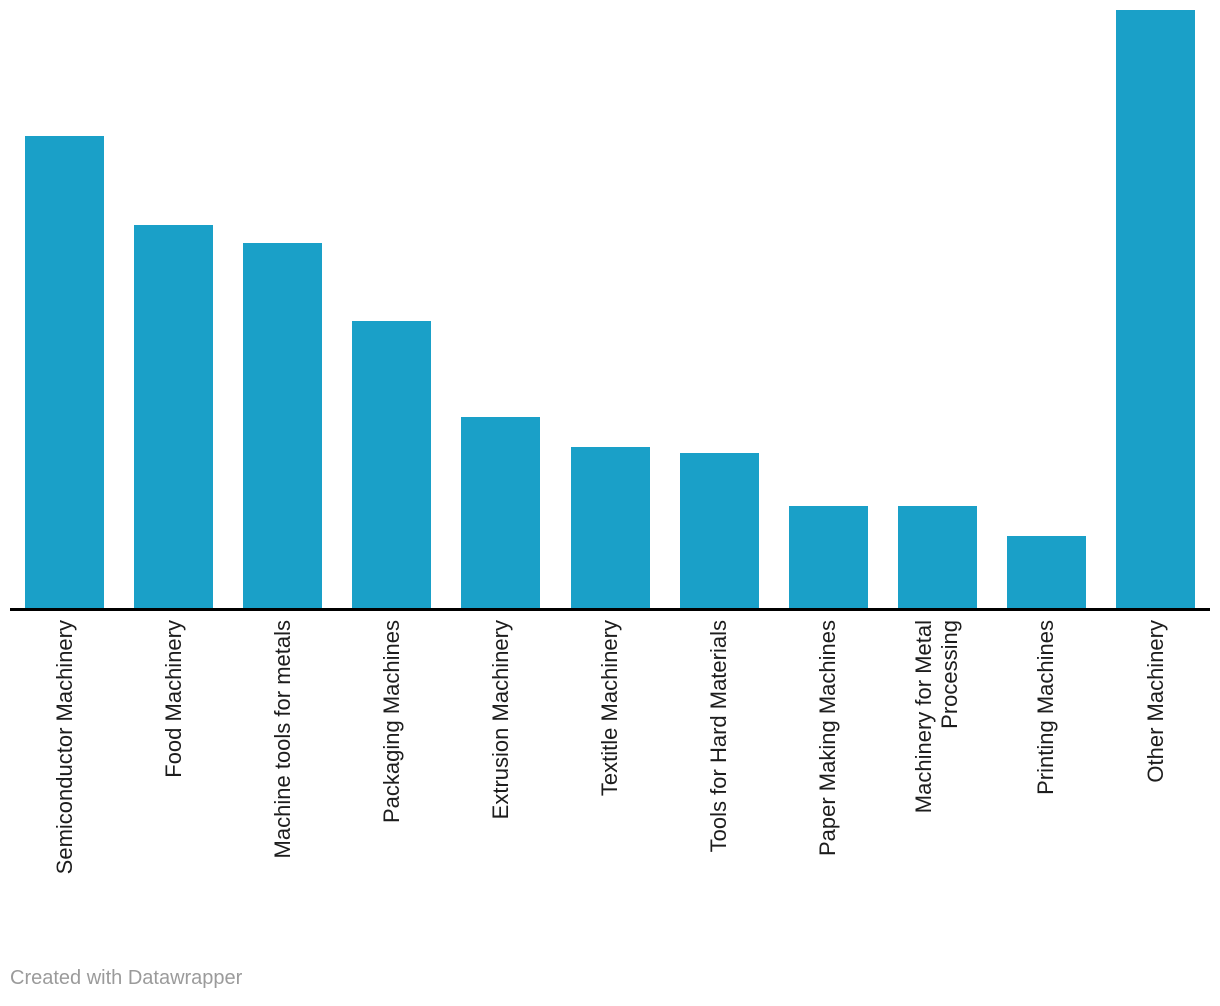 The height and width of the screenshot is (1006, 1220). I want to click on x-axis-label: Extrusion Machinery, so click(500, 720).